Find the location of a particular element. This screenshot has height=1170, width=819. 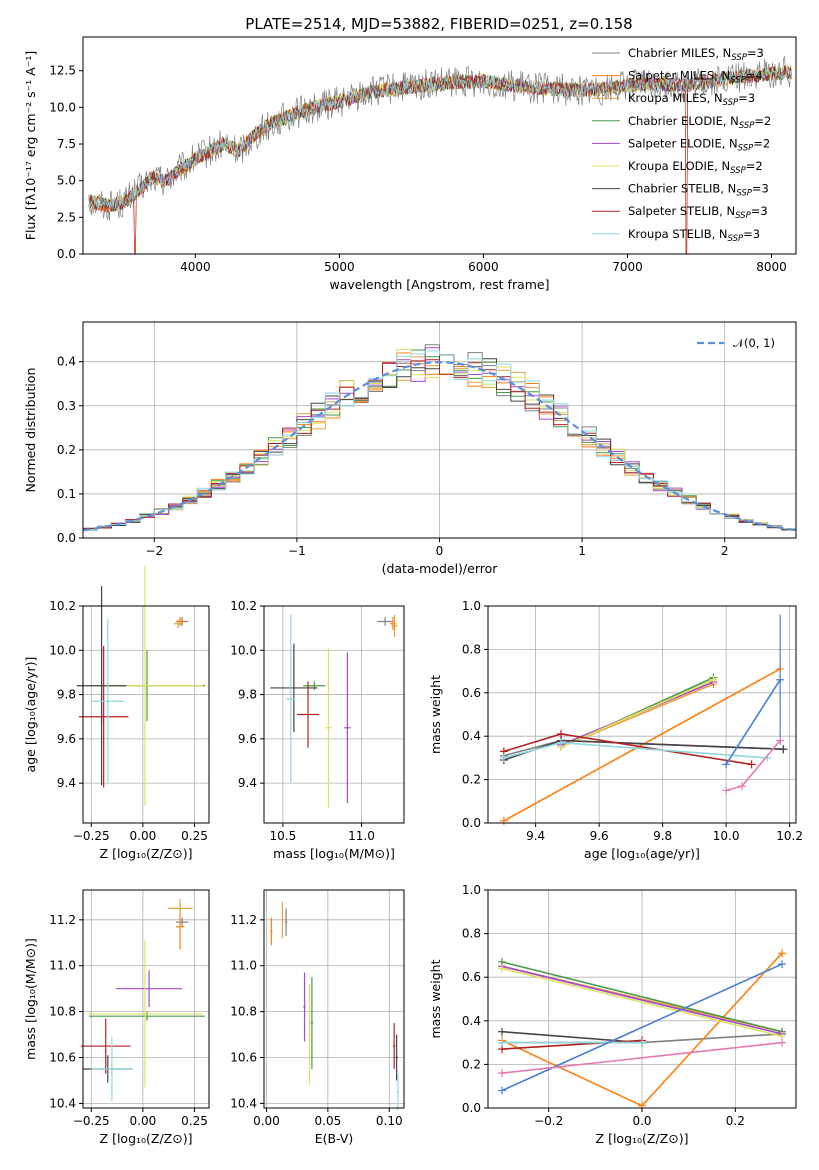

x-tick-label: 0.0 is located at coordinates (641, 1121).